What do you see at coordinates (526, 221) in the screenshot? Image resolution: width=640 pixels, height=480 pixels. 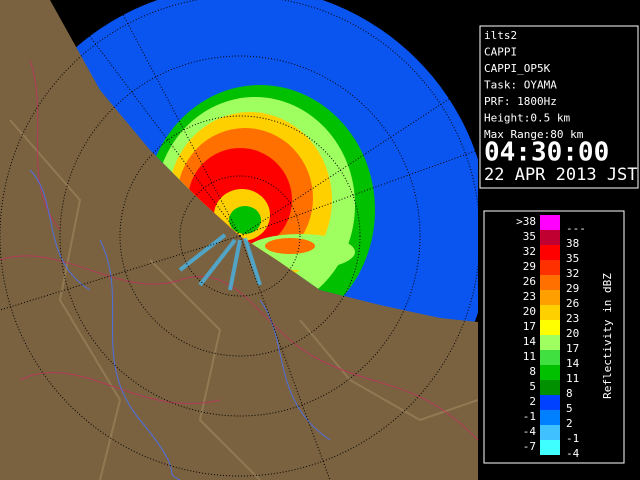 I see `legend-low: >38` at bounding box center [526, 221].